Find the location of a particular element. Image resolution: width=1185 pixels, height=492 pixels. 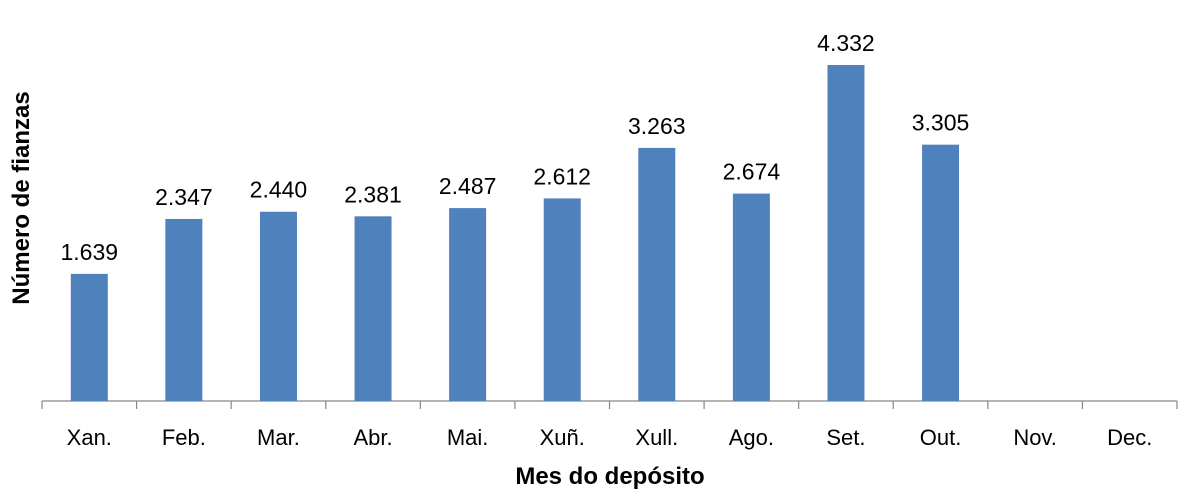

data-label: 2.440 is located at coordinates (279, 190).